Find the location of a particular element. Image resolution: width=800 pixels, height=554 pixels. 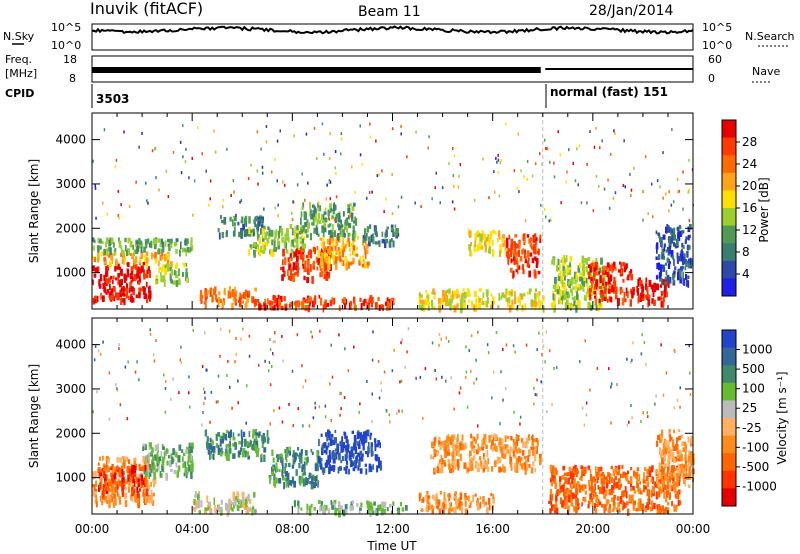

x-tick-label: 12:00 is located at coordinates (392, 529).